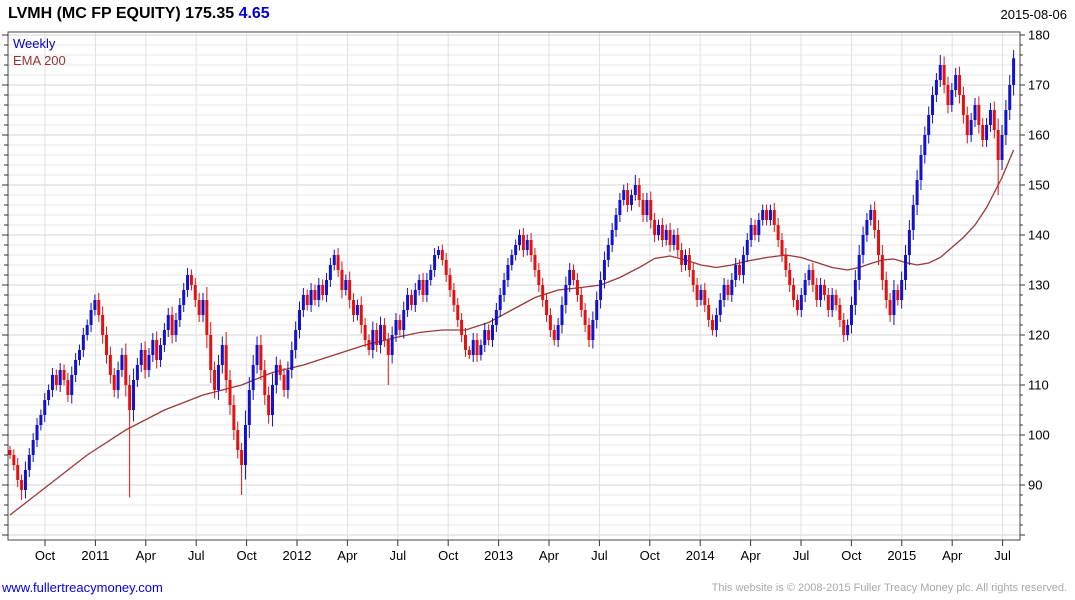 The image size is (1075, 600). Describe the element at coordinates (1039, 285) in the screenshot. I see `svg-text: 130` at that location.